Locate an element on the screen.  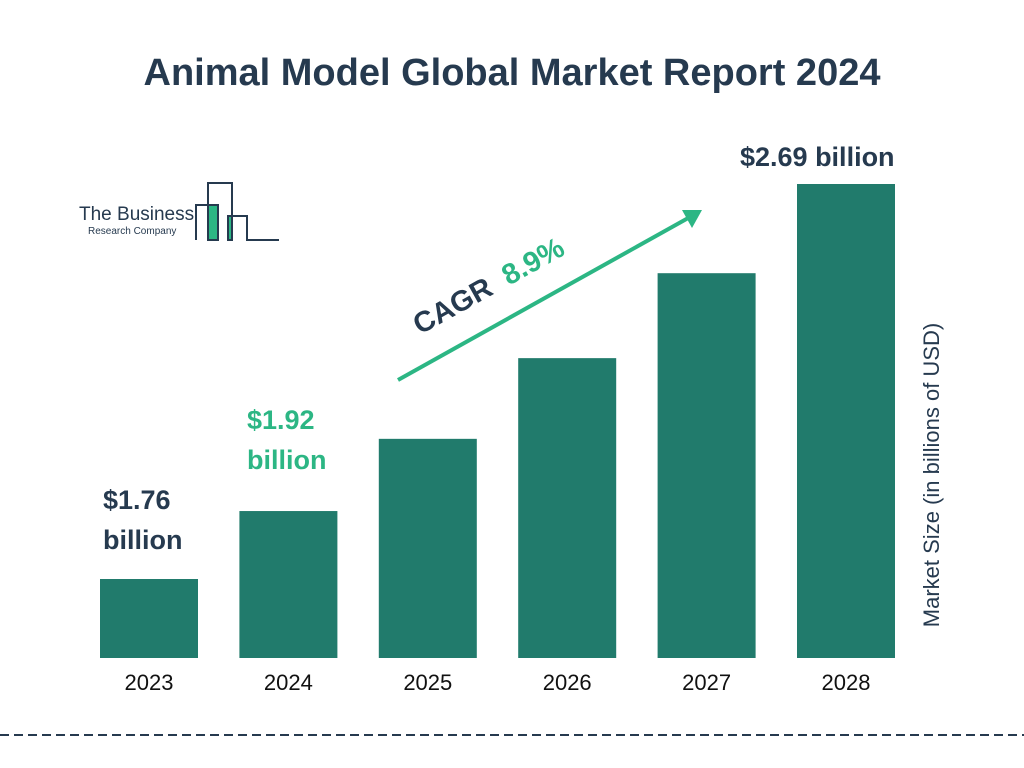
bar-2023 is located at coordinates (149, 618).